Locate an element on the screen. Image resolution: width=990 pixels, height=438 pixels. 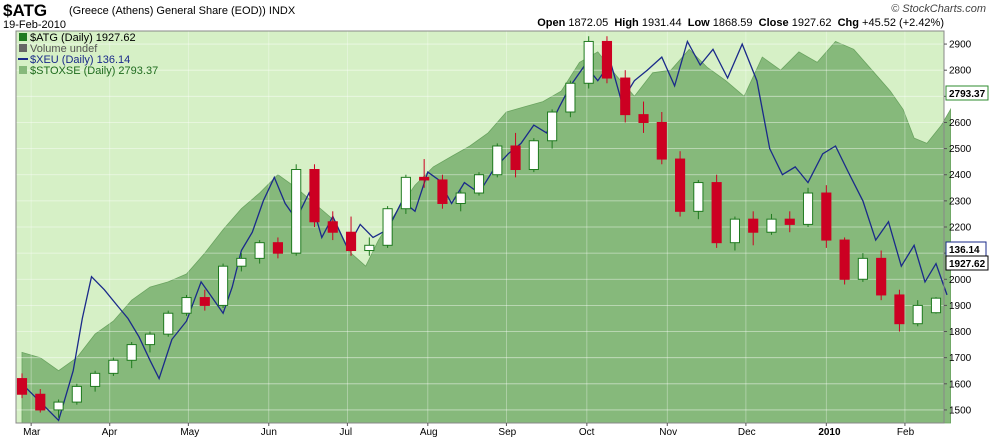
y-tick-label-2800: 2800 is located at coordinates (960, 71).